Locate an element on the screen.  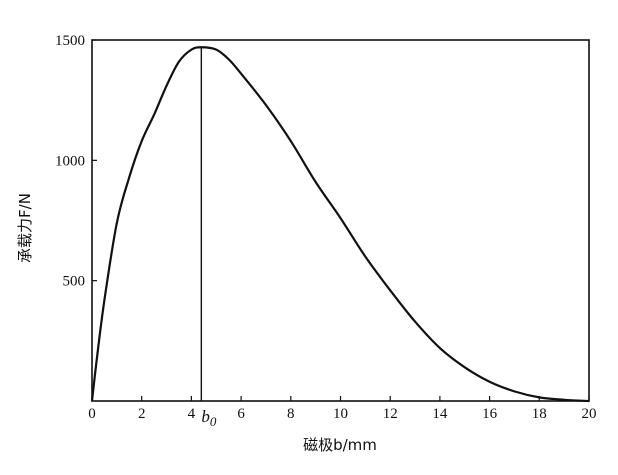
y-tick-label: 1500 is located at coordinates (70, 41).